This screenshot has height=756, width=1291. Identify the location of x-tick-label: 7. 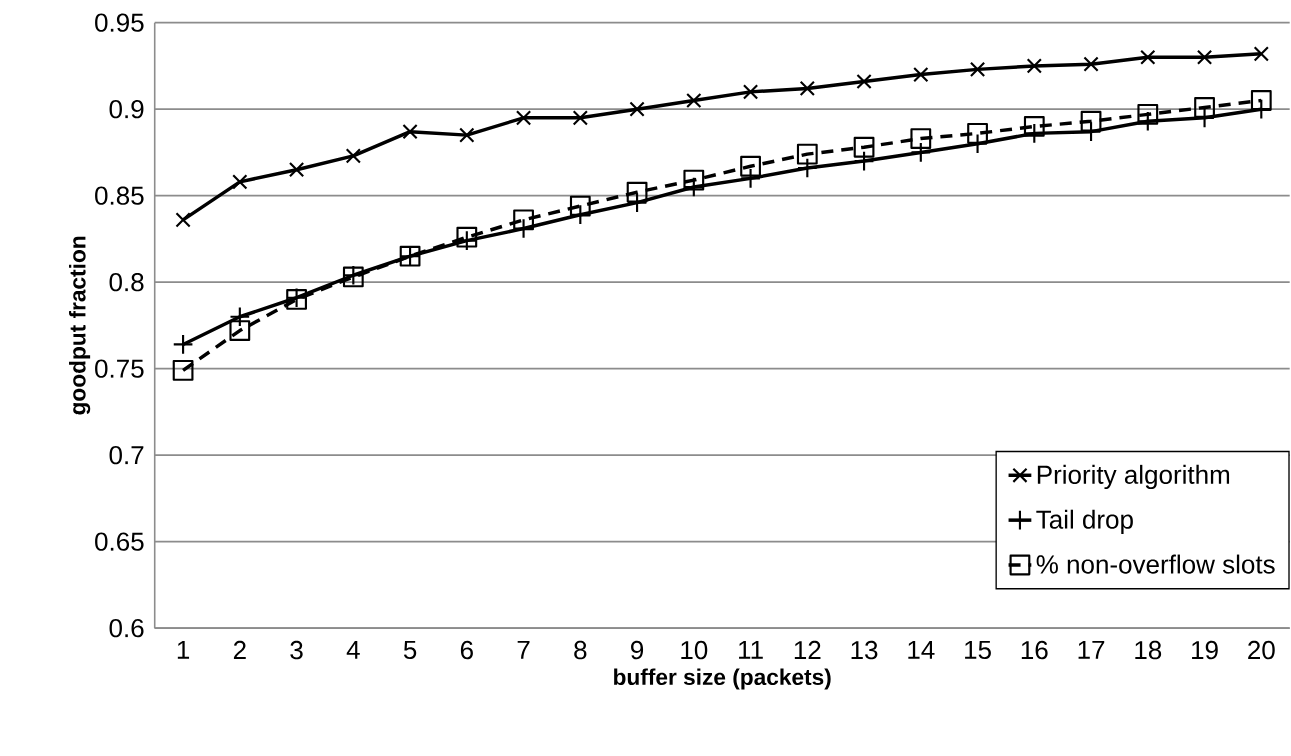
(523, 649).